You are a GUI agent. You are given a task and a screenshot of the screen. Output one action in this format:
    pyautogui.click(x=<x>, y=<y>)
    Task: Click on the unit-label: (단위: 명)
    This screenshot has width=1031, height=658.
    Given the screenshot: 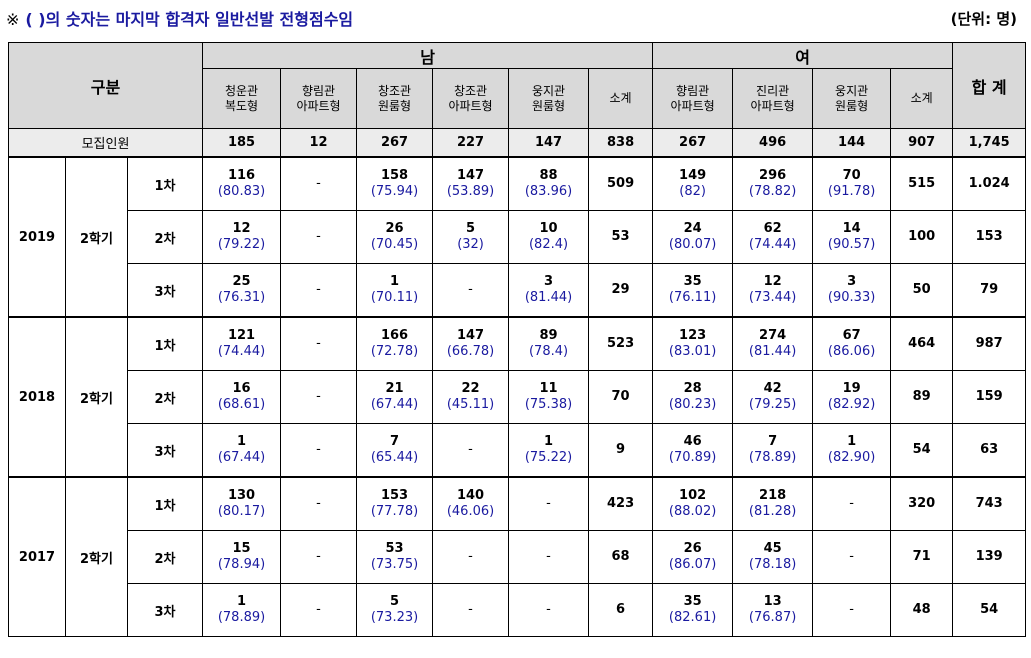 What is the action you would take?
    pyautogui.click(x=983, y=19)
    